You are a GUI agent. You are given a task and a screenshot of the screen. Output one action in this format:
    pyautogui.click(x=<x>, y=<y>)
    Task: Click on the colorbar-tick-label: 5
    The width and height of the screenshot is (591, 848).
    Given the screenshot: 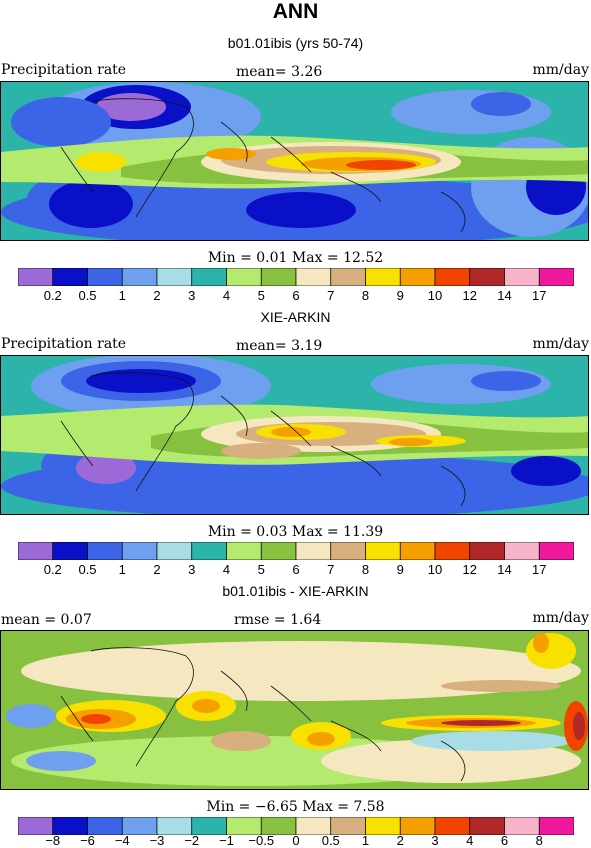 What is the action you would take?
    pyautogui.click(x=261, y=295)
    